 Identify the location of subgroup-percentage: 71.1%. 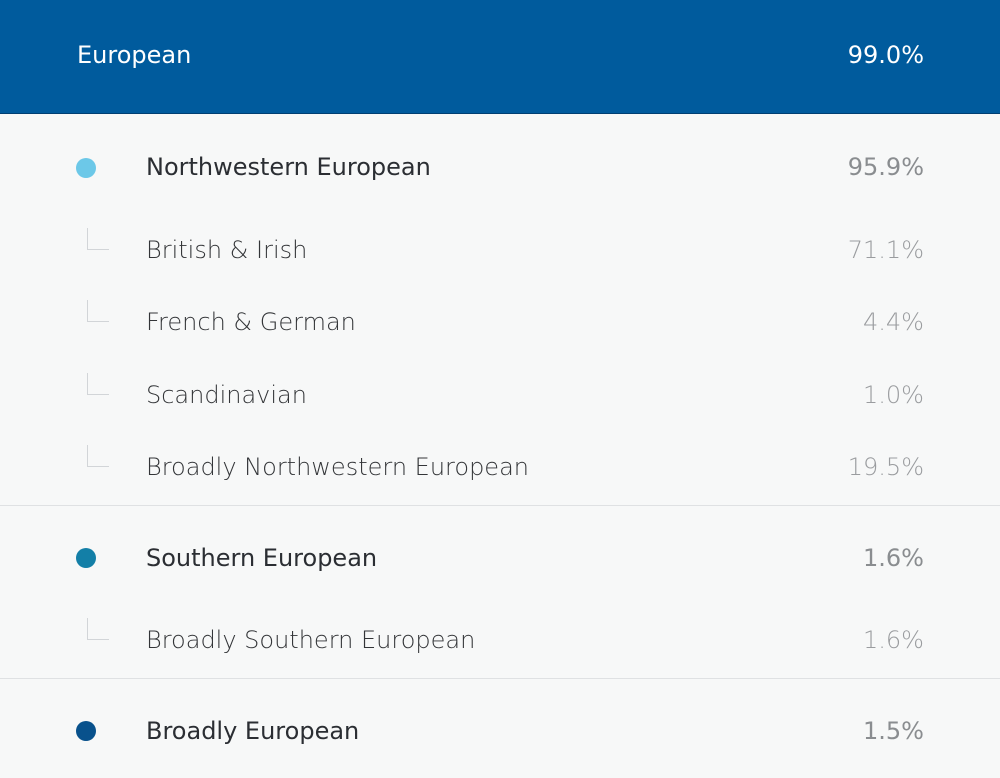
(885, 250).